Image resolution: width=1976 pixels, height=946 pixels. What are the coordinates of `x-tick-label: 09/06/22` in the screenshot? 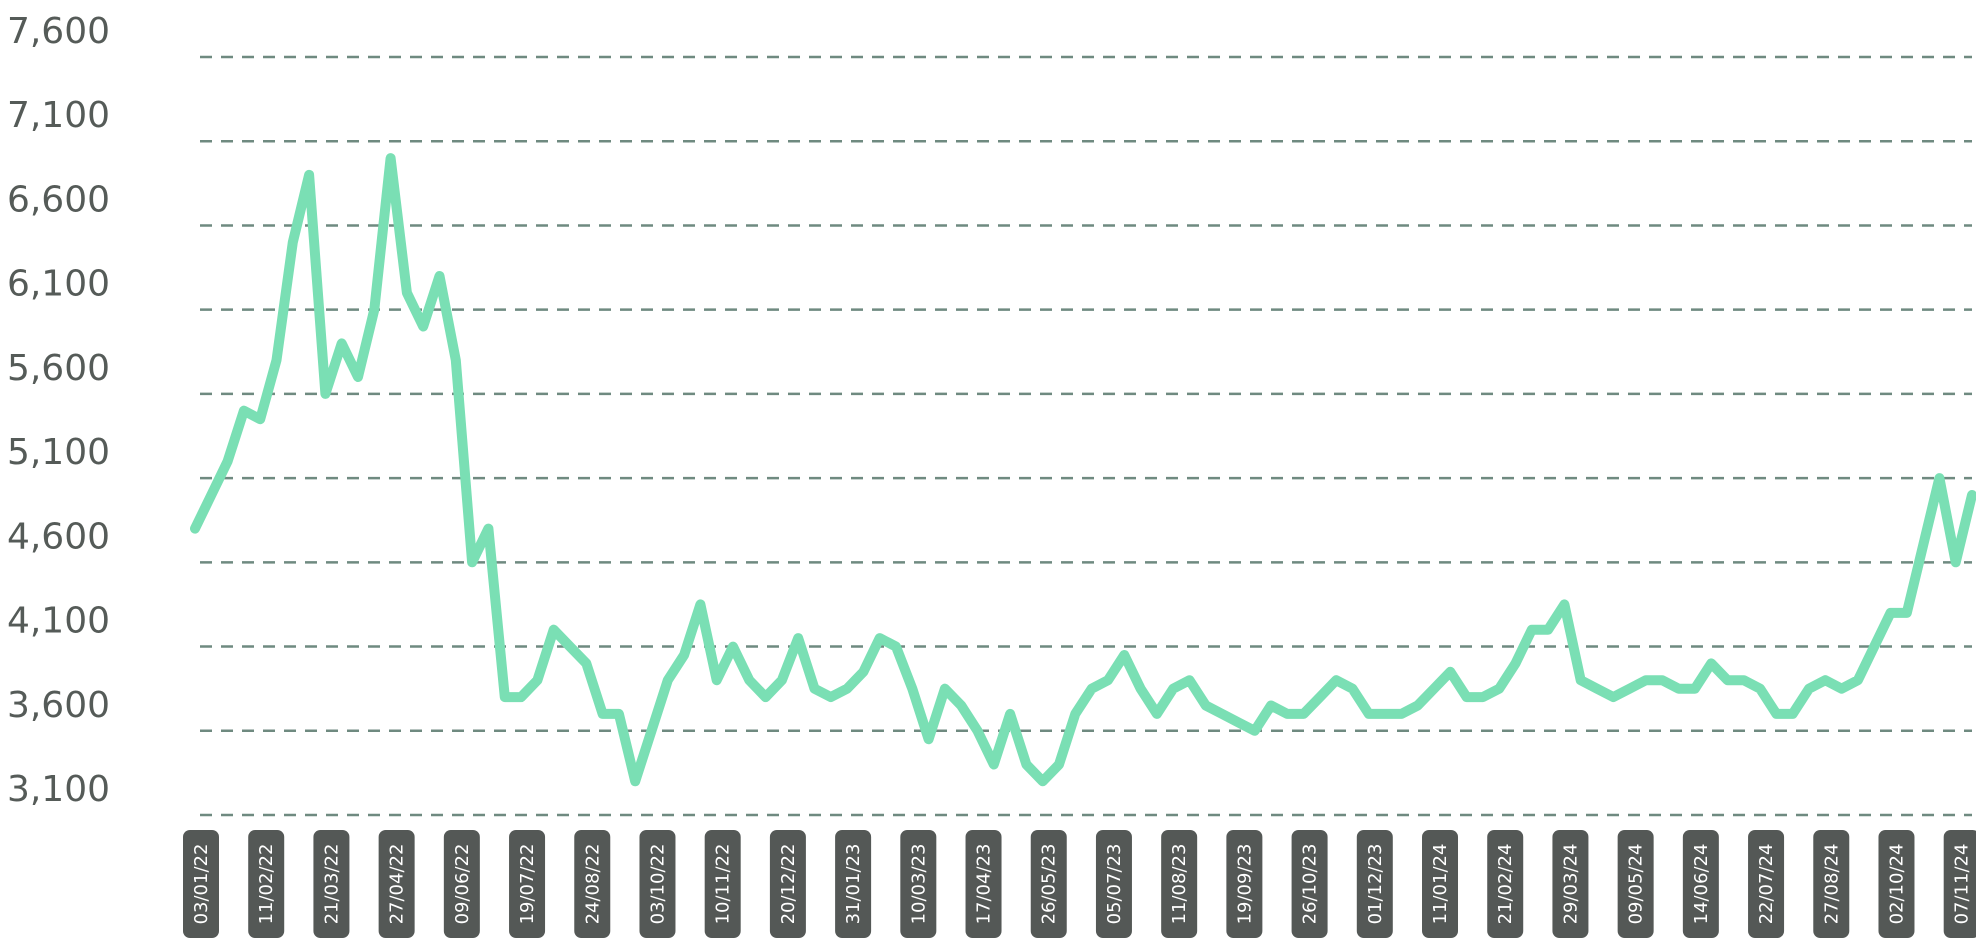 It's located at (462, 884).